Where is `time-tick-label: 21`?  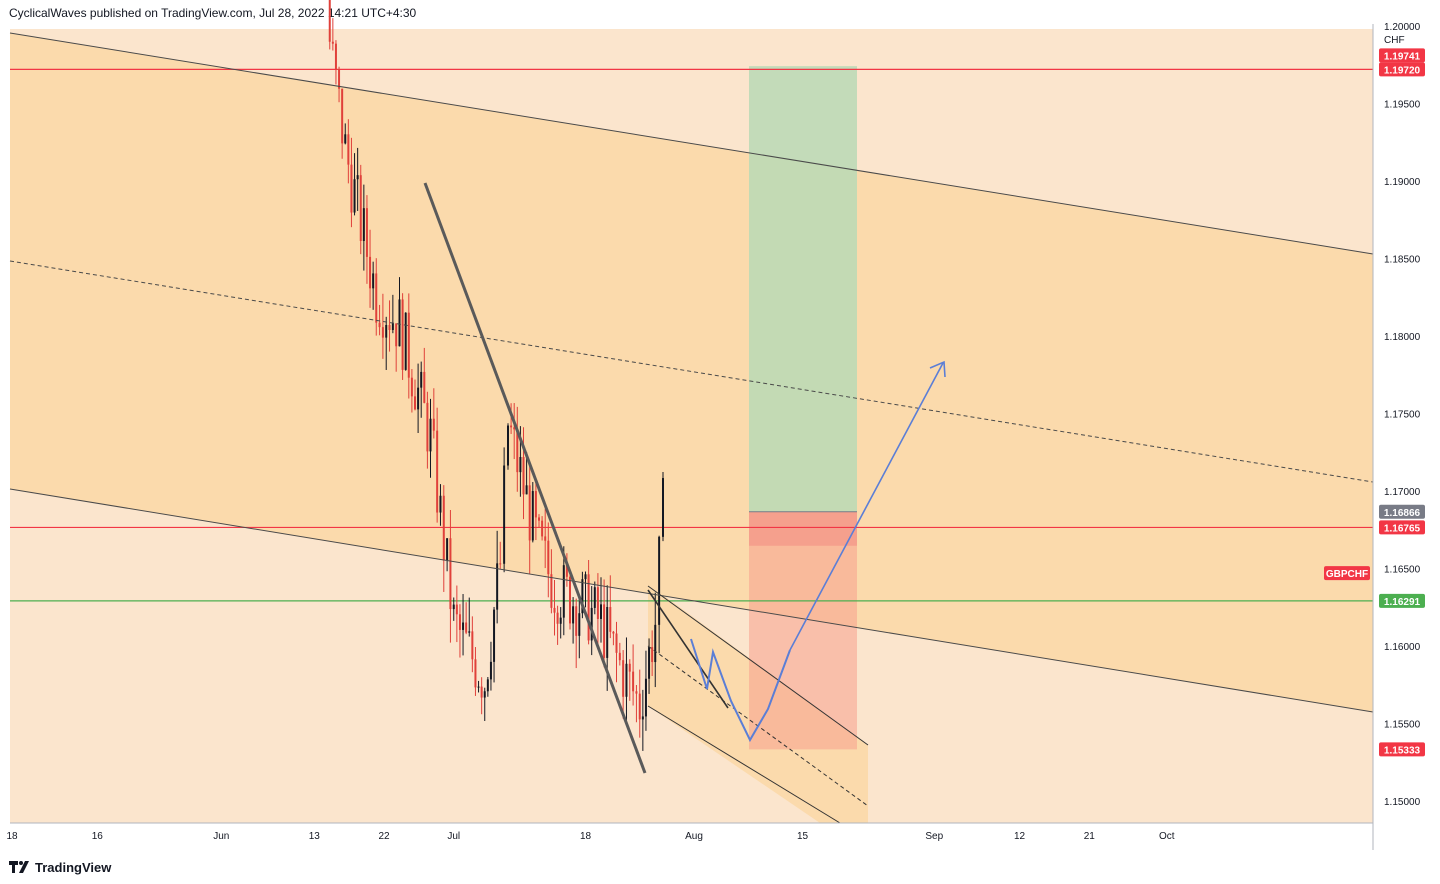
time-tick-label: 21 is located at coordinates (1090, 836).